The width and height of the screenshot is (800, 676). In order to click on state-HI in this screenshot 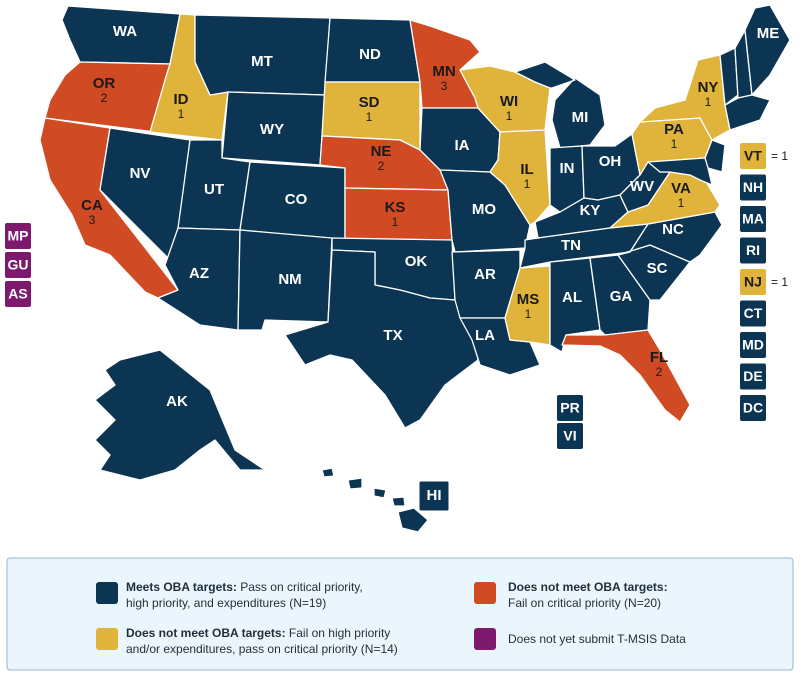, I will do `click(375, 500)`.